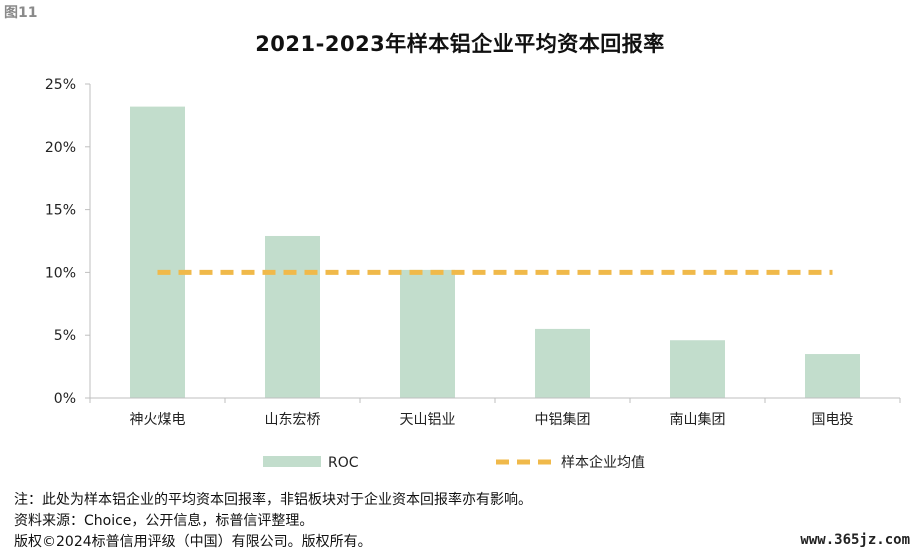 The width and height of the screenshot is (920, 556). What do you see at coordinates (603, 462) in the screenshot?
I see `legend-label-average: 样本企业均值` at bounding box center [603, 462].